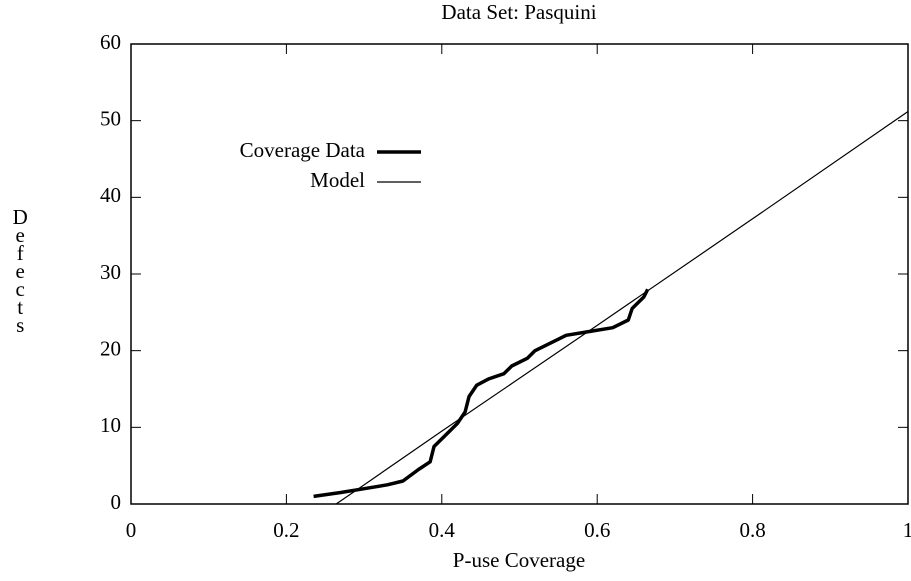 Image resolution: width=911 pixels, height=581 pixels. I want to click on y-tick-label: 60, so click(110, 42).